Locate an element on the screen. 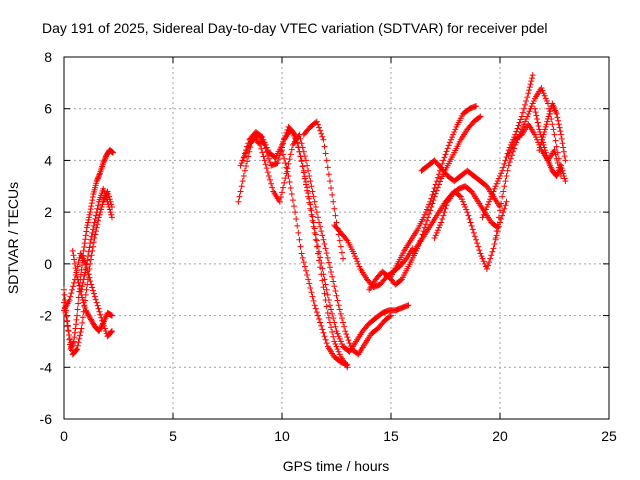  series-track-k is located at coordinates (373, 256).